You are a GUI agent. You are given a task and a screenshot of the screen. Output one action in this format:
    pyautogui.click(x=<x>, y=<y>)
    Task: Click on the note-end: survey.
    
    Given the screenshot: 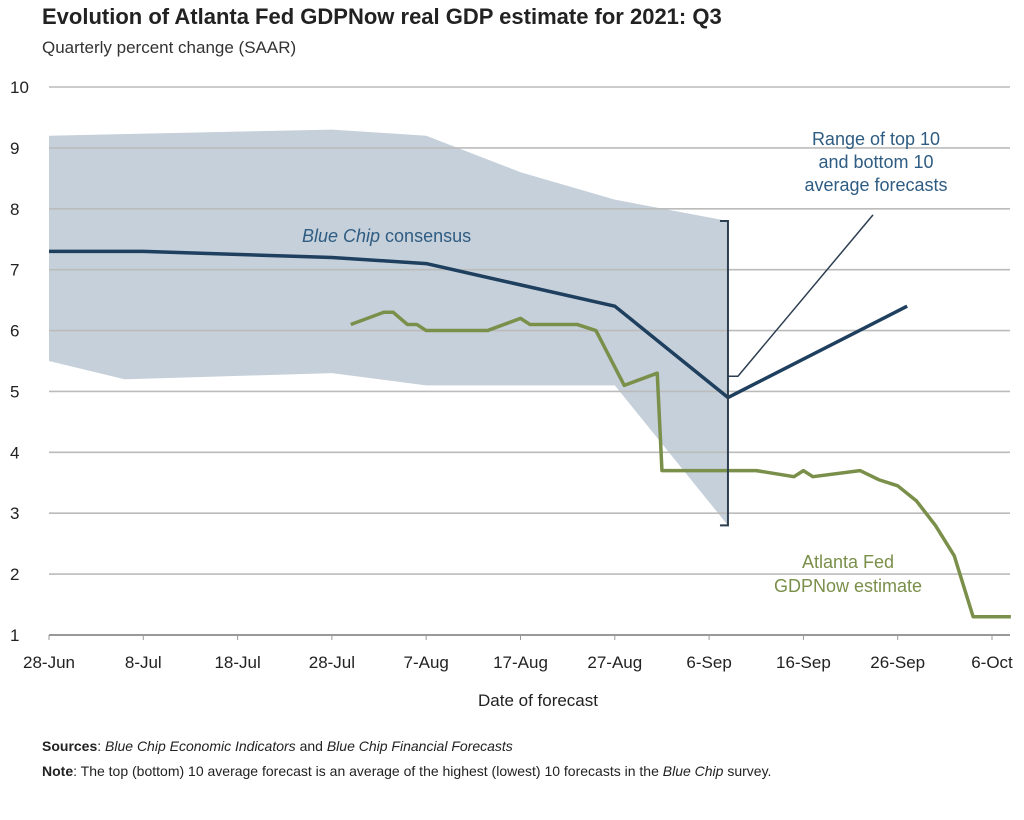 What is the action you would take?
    pyautogui.click(x=747, y=771)
    